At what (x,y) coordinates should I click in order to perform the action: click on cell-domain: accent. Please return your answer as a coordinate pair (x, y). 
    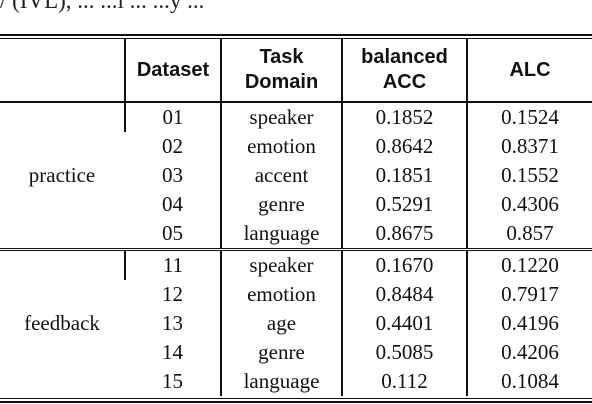
    Looking at the image, I should click on (281, 175).